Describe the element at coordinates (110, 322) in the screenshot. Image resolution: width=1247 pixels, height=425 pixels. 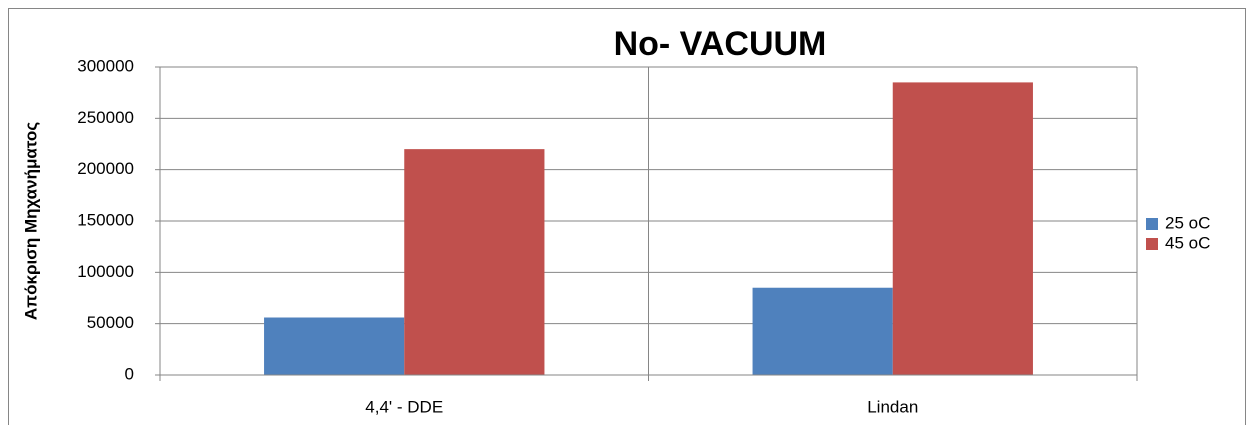
I see `y-tick-label: 50000` at that location.